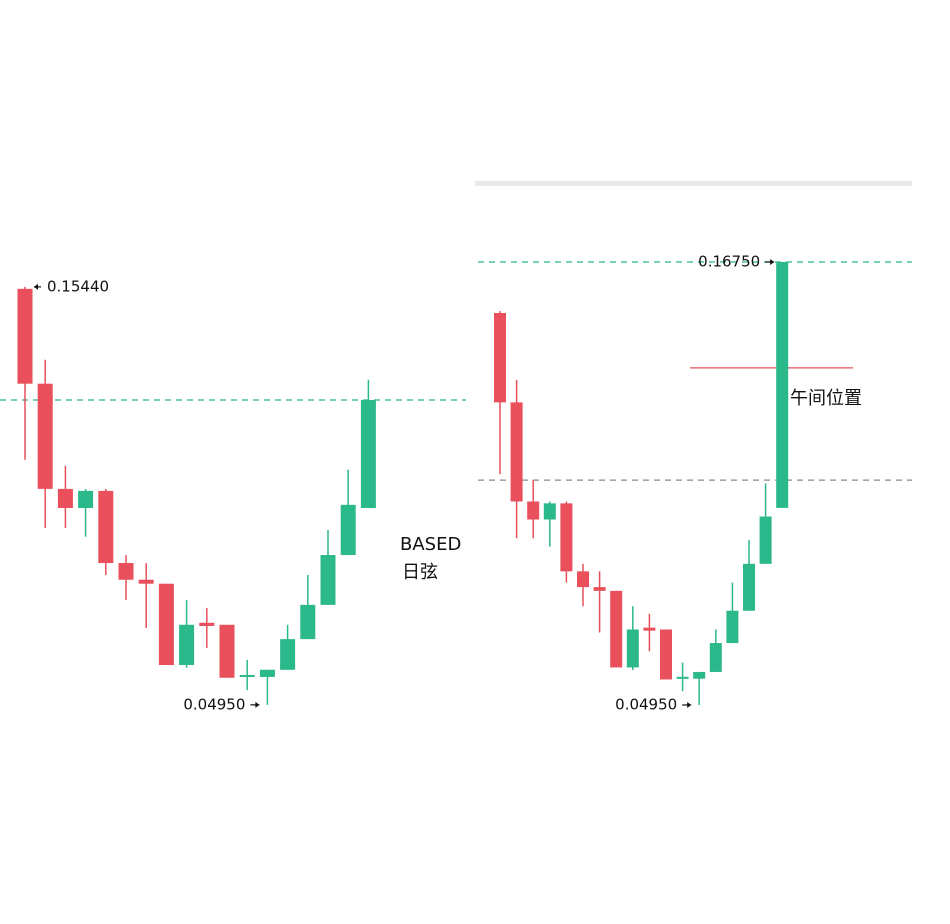 This screenshot has width=950, height=924. Describe the element at coordinates (693, 183) in the screenshot. I see `panel-top-bar` at that location.